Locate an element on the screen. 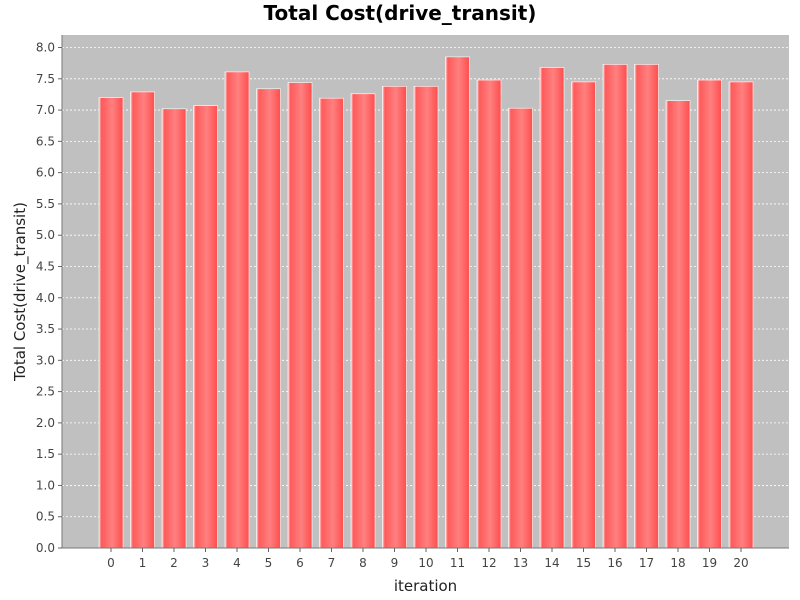  x-axis-ticks: 0 1 2 3 4 5 6 7 8 9 10 11 12 13 14 15 16 17 18 19 20 is located at coordinates (428, 559).